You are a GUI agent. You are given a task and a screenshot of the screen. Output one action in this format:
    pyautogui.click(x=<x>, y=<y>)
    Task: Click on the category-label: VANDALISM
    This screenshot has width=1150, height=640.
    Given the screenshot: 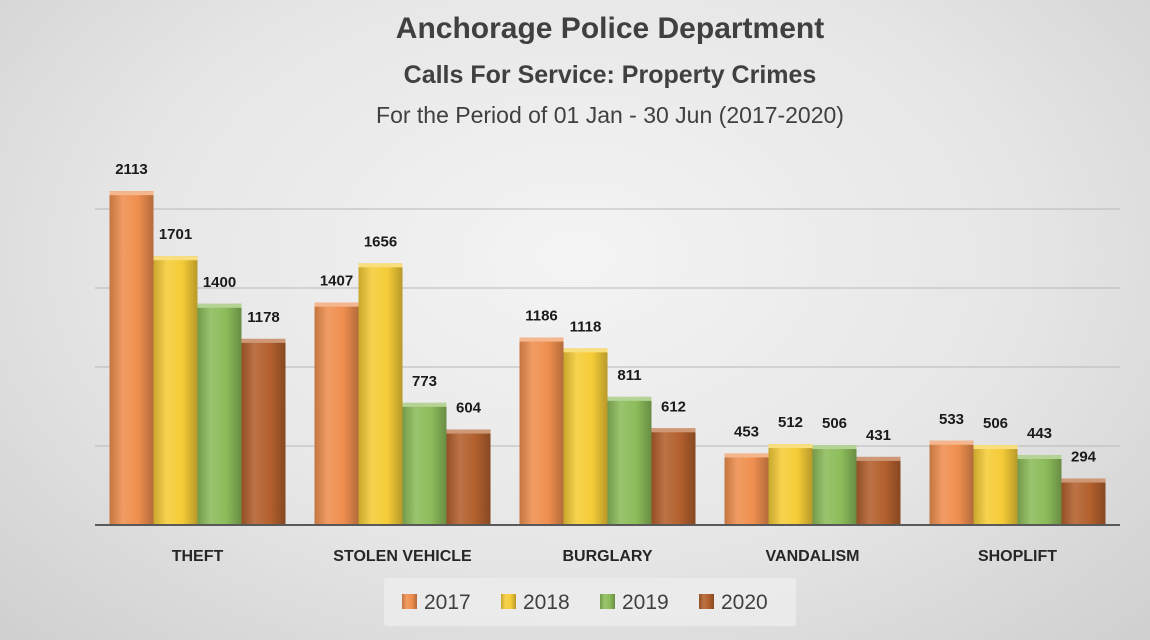 What is the action you would take?
    pyautogui.click(x=813, y=556)
    